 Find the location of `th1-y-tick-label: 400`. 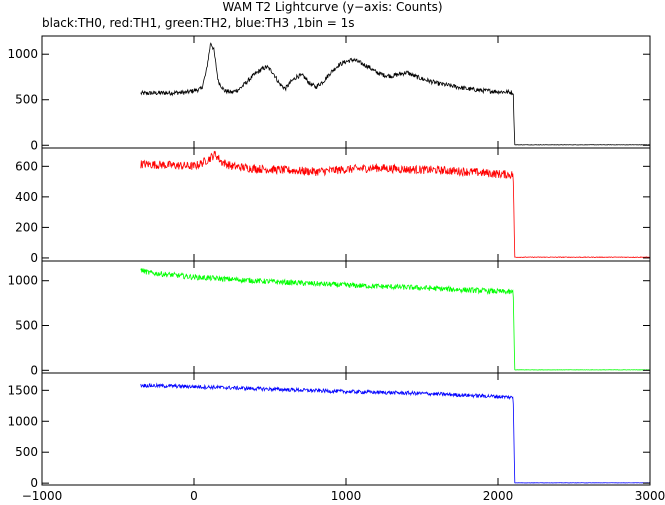

th1-y-tick-label: 400 is located at coordinates (26, 197).